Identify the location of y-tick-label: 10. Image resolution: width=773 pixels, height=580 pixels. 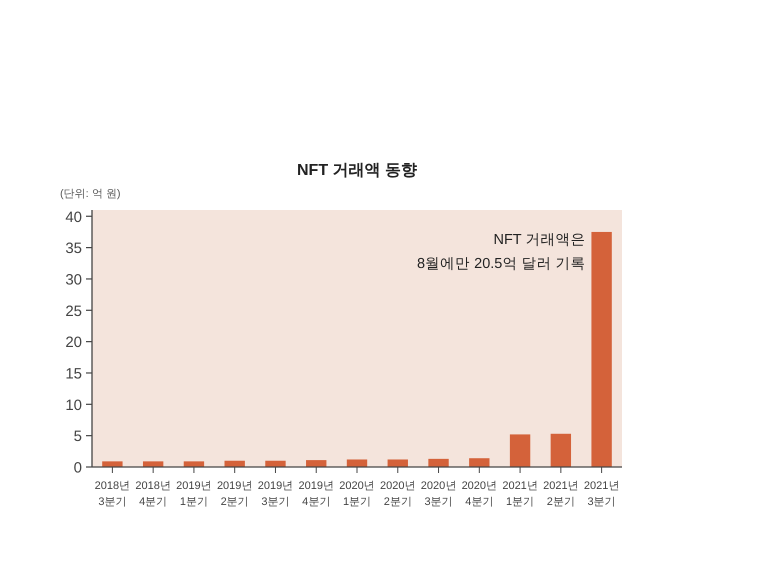
(73, 405).